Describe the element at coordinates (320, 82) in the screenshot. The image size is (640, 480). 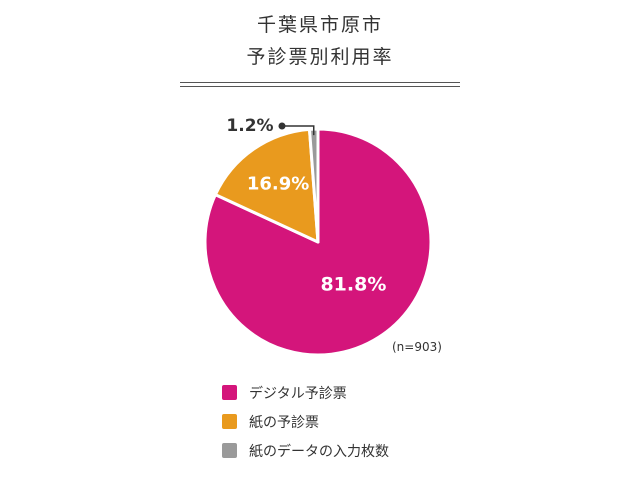
I see `title-divider-top` at that location.